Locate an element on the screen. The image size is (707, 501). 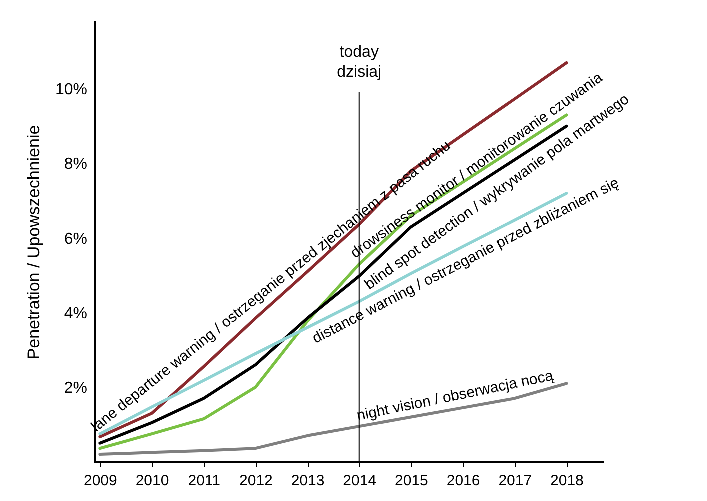
x-tick-label: 2009 is located at coordinates (101, 481).